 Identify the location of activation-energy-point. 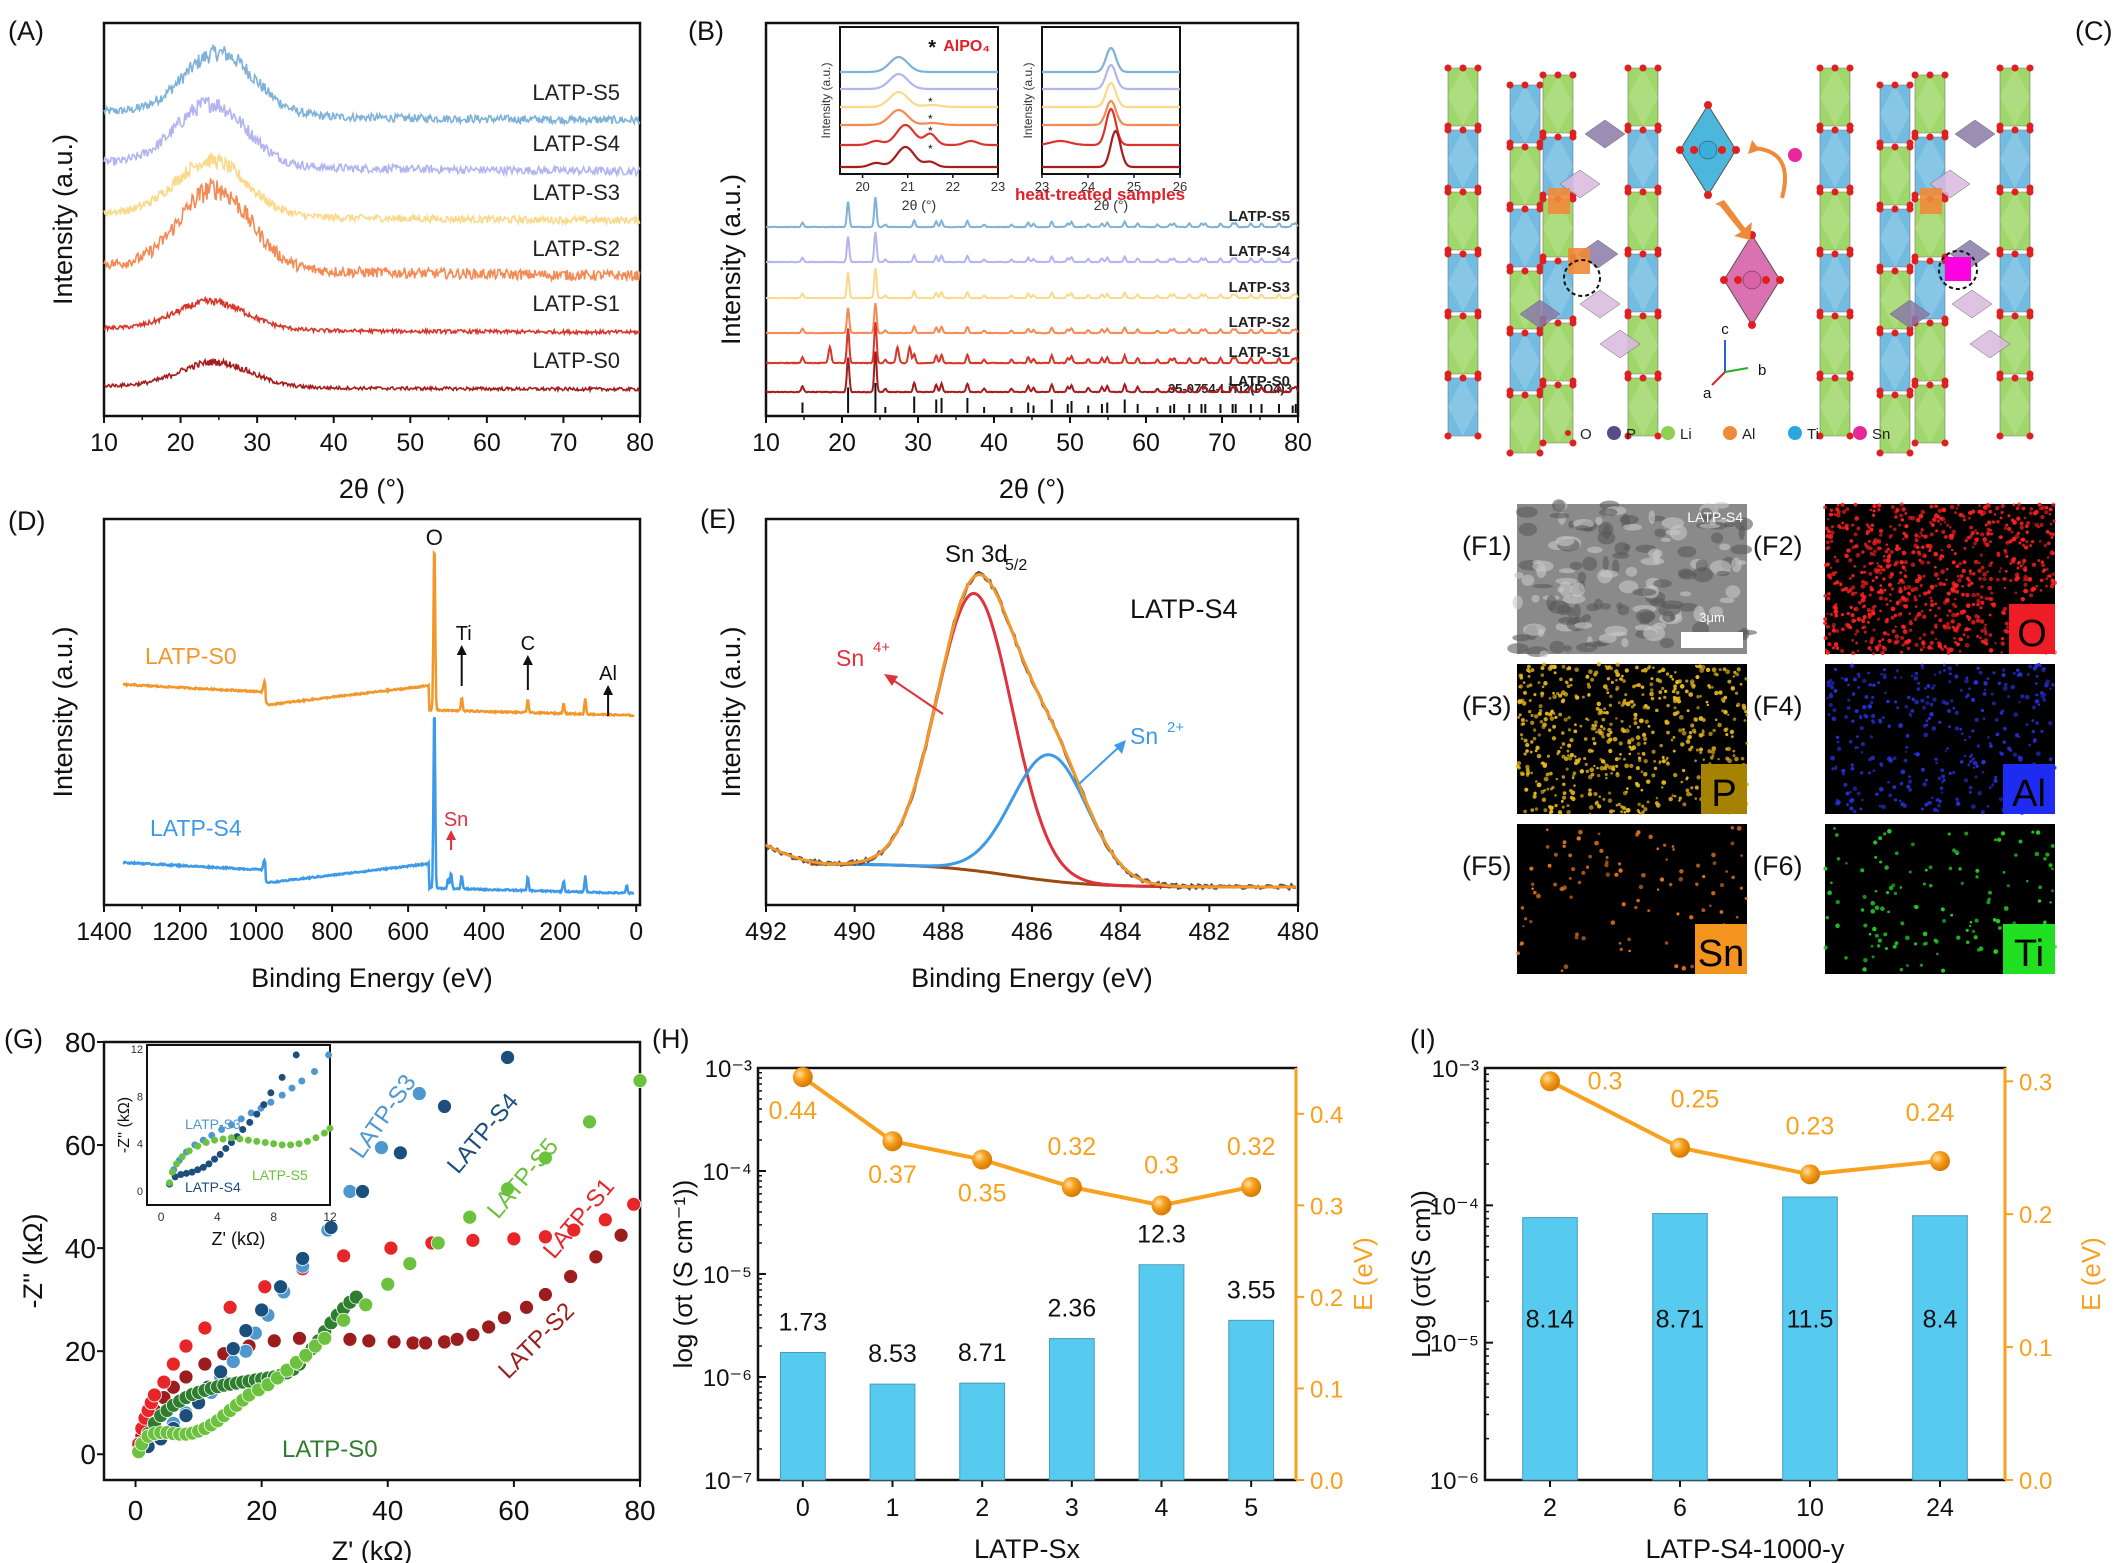
(1810, 1174).